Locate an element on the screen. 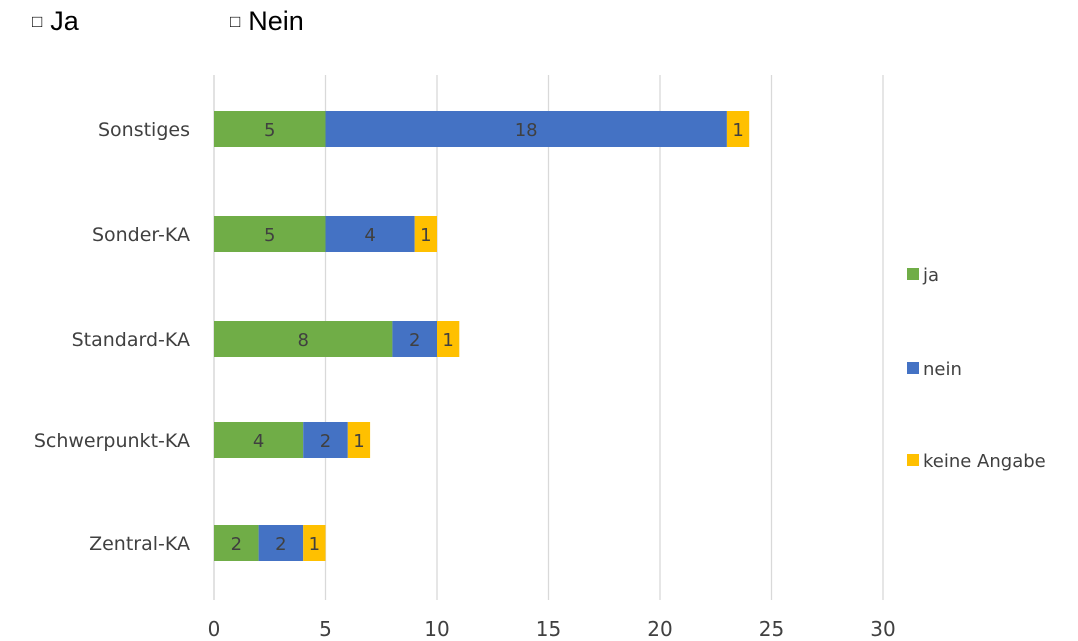  x-tick-label: 25 is located at coordinates (771, 629).